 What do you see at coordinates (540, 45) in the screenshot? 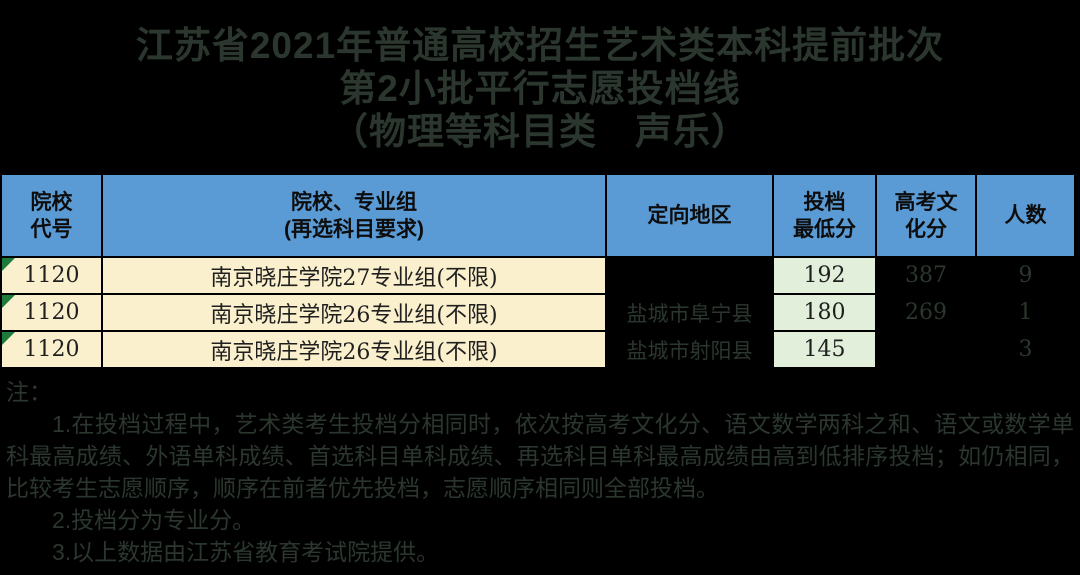
I see `title-line-1: 江苏省2021年普通高校招生艺术类本科提前批次` at bounding box center [540, 45].